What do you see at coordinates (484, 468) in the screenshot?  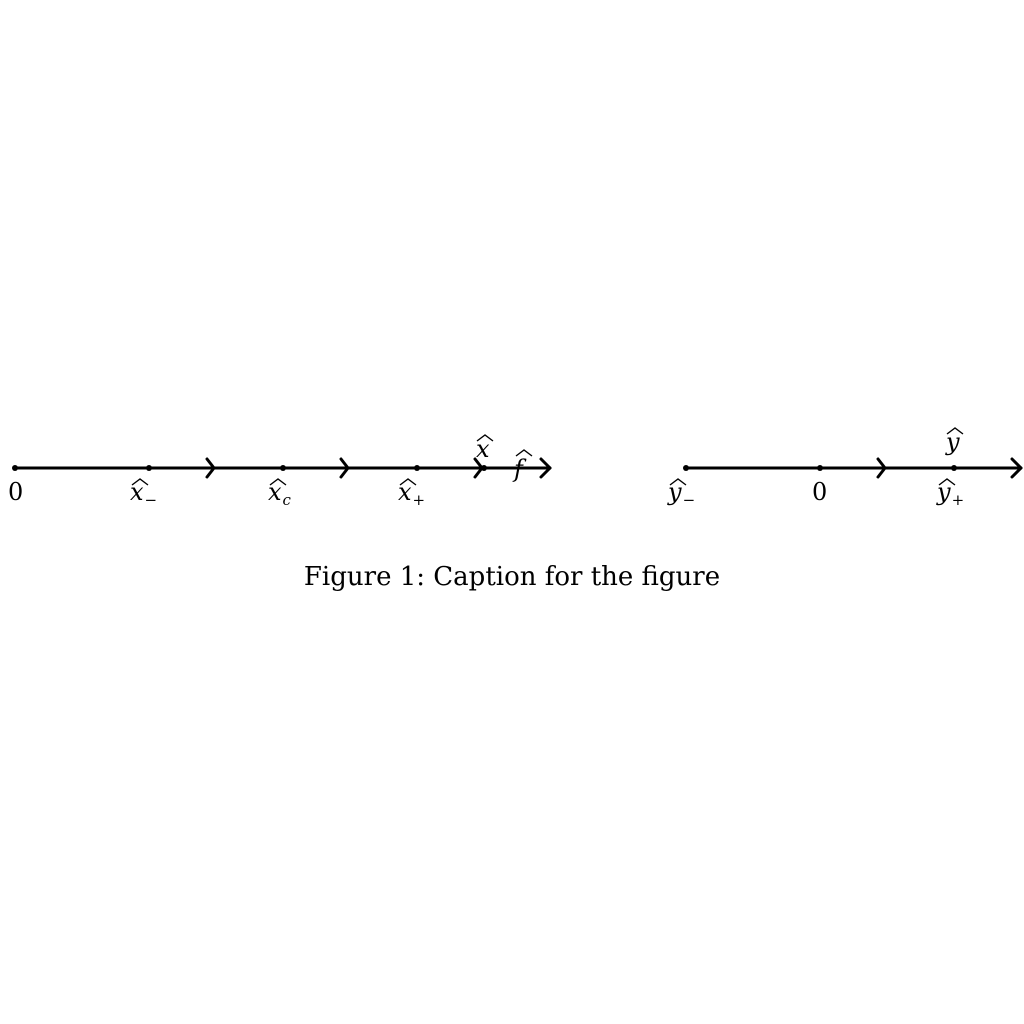 I see `x-hat-dot` at bounding box center [484, 468].